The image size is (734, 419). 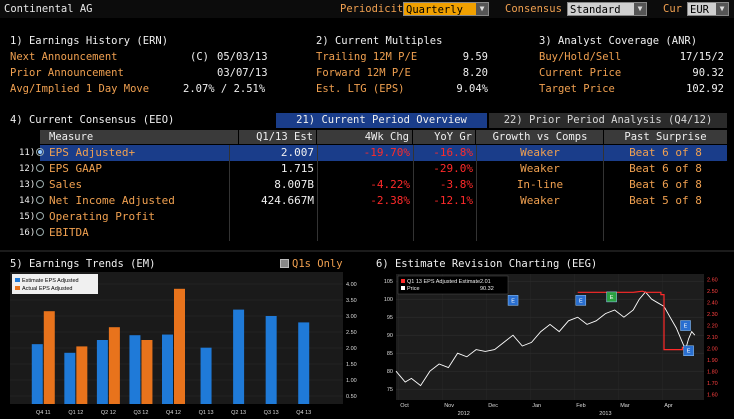 I want to click on measure-name: EBITDA, so click(x=69, y=232).